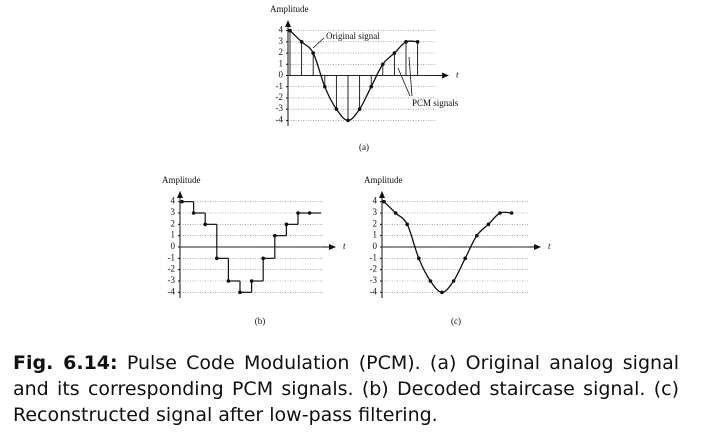 Image resolution: width=706 pixels, height=439 pixels. I want to click on panel-label: (b), so click(260, 321).